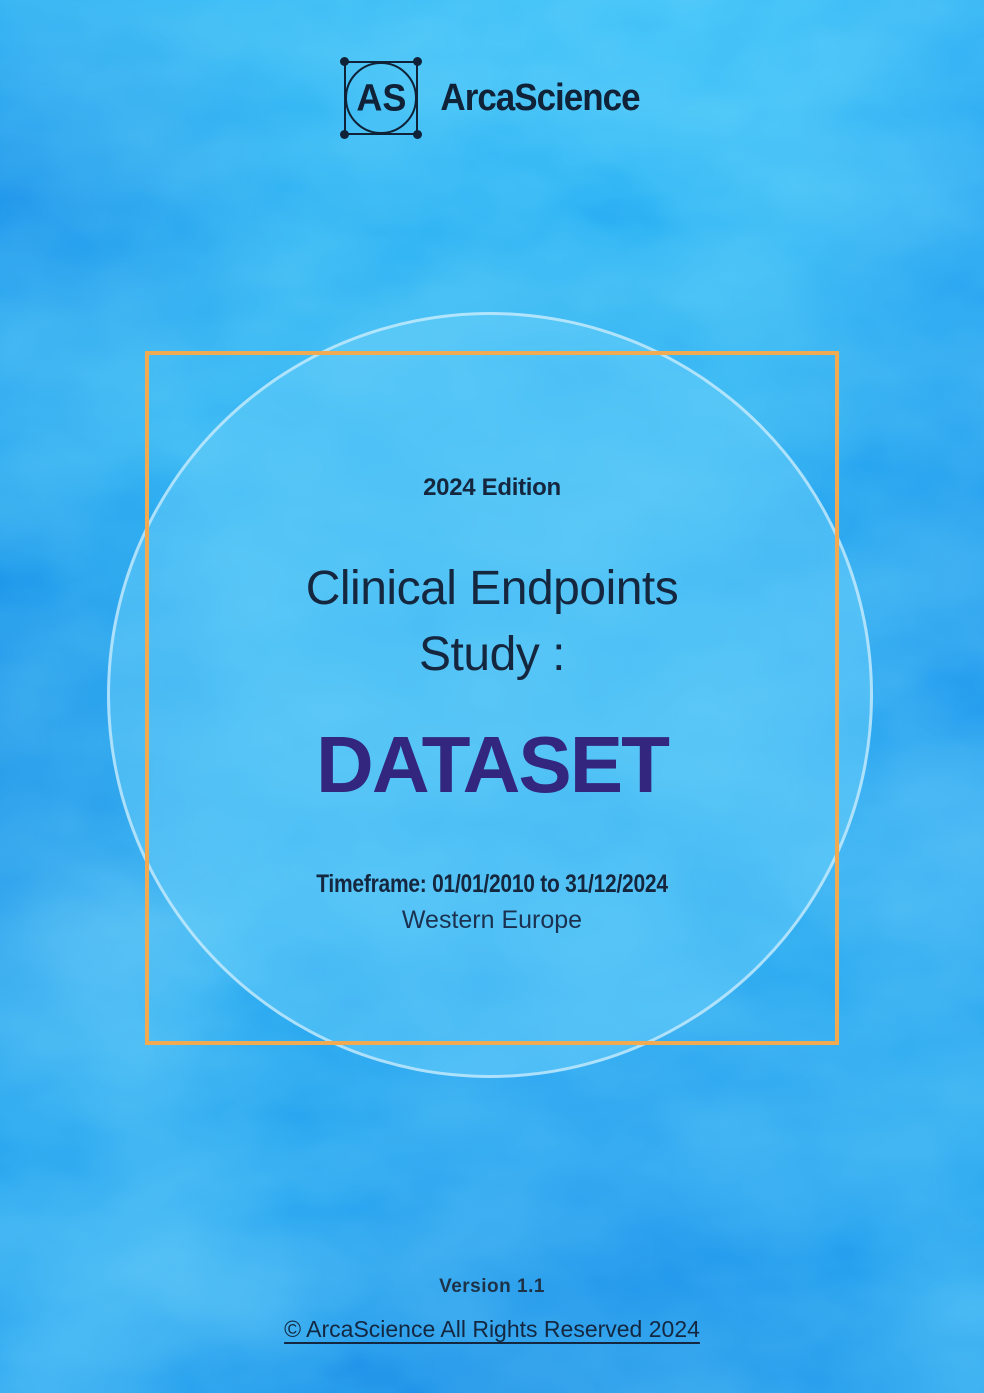 The width and height of the screenshot is (984, 1393). Describe the element at coordinates (492, 622) in the screenshot. I see `study-title: Clinical Endpoints Study :` at that location.